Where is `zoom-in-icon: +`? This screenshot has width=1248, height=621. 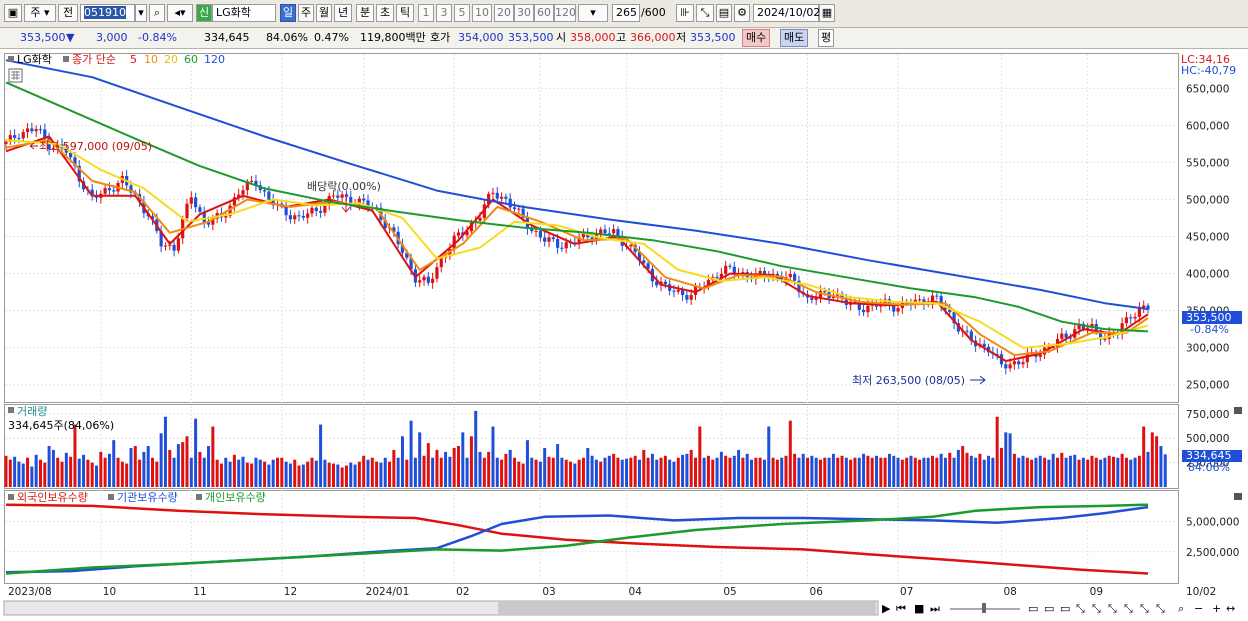
zoom-in-icon: + is located at coordinates (1216, 608).